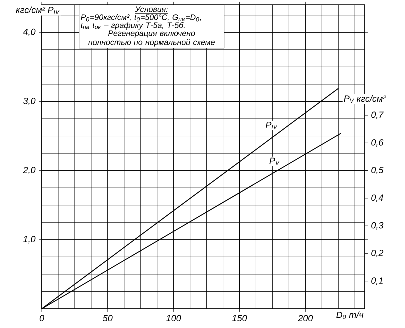  Describe the element at coordinates (350, 316) in the screenshot. I see `x-axis-title: D$_{0}$ т/ч` at that location.